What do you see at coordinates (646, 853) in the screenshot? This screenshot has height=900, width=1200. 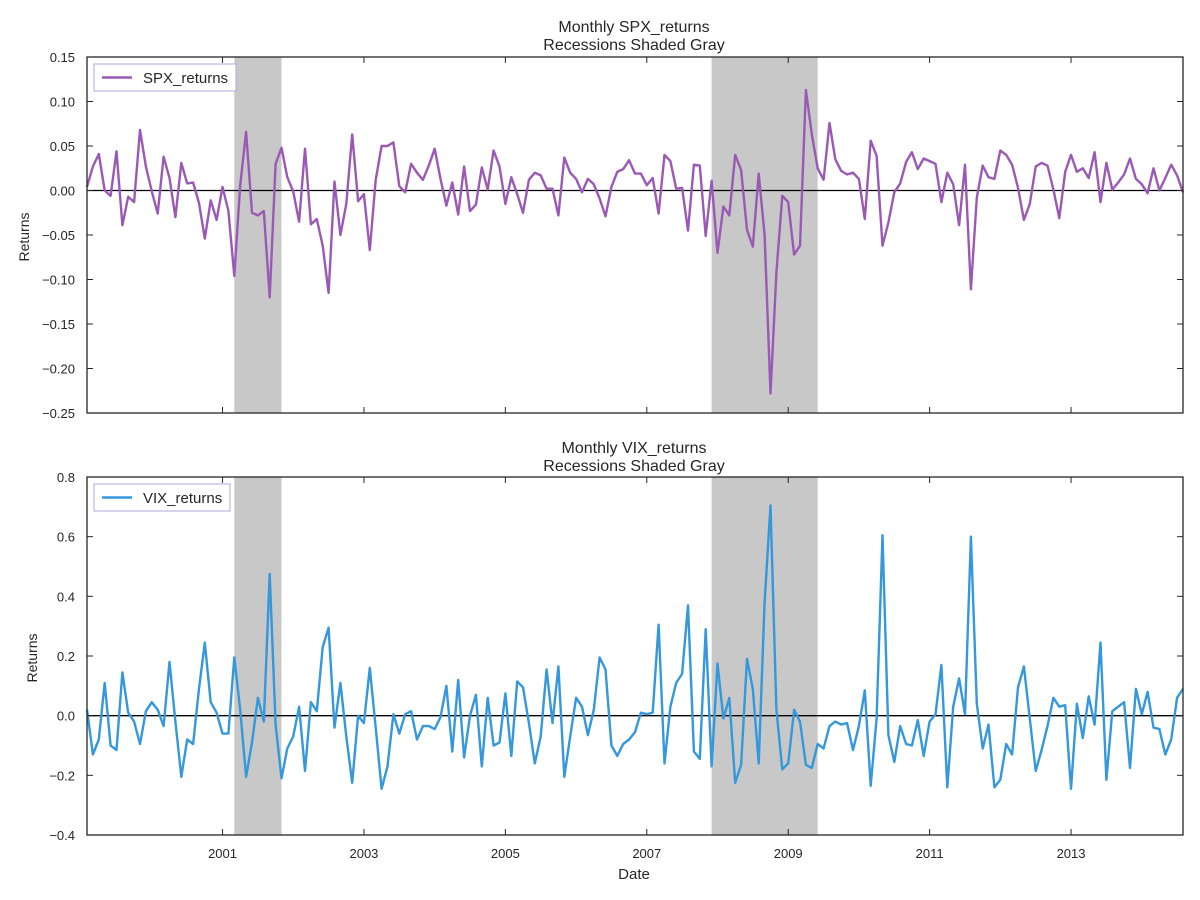 I see `x-tick-label: 2007` at bounding box center [646, 853].